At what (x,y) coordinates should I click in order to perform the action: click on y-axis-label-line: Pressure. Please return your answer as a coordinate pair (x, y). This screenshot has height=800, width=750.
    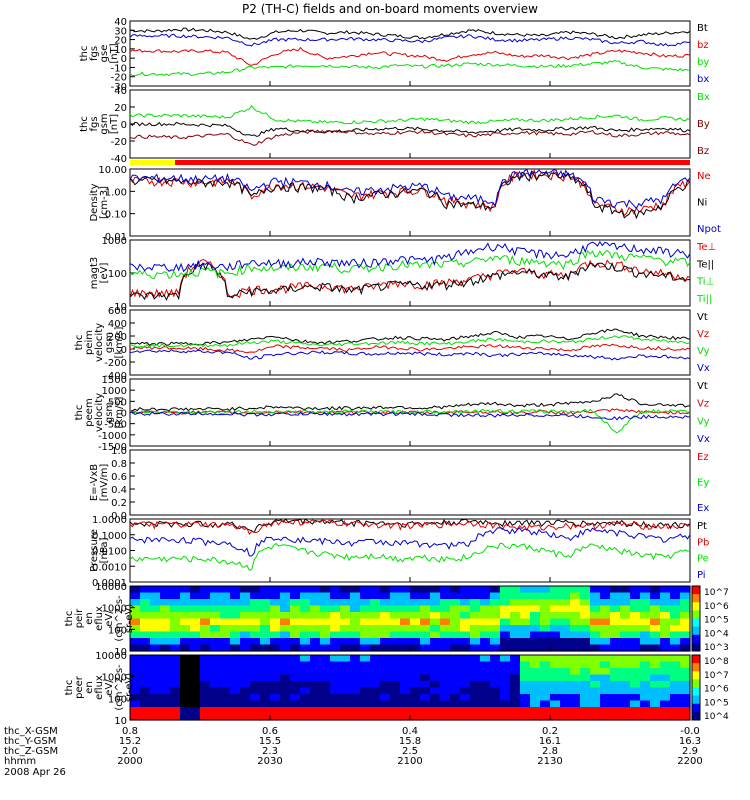
    Looking at the image, I should click on (94, 550).